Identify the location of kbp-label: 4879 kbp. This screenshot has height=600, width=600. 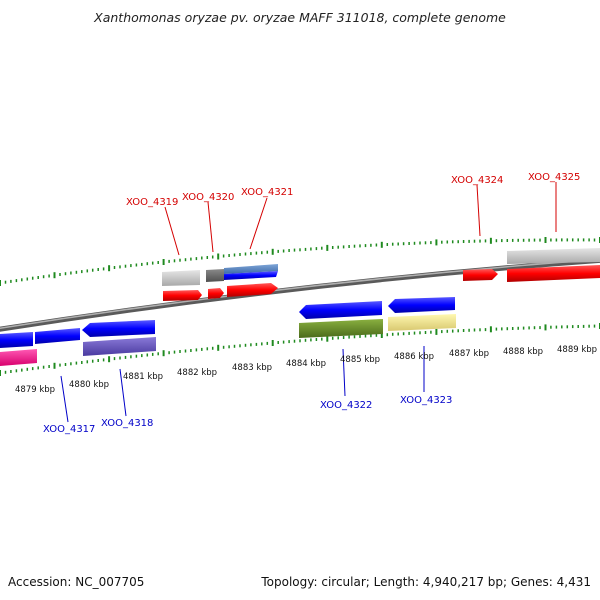
(35, 390).